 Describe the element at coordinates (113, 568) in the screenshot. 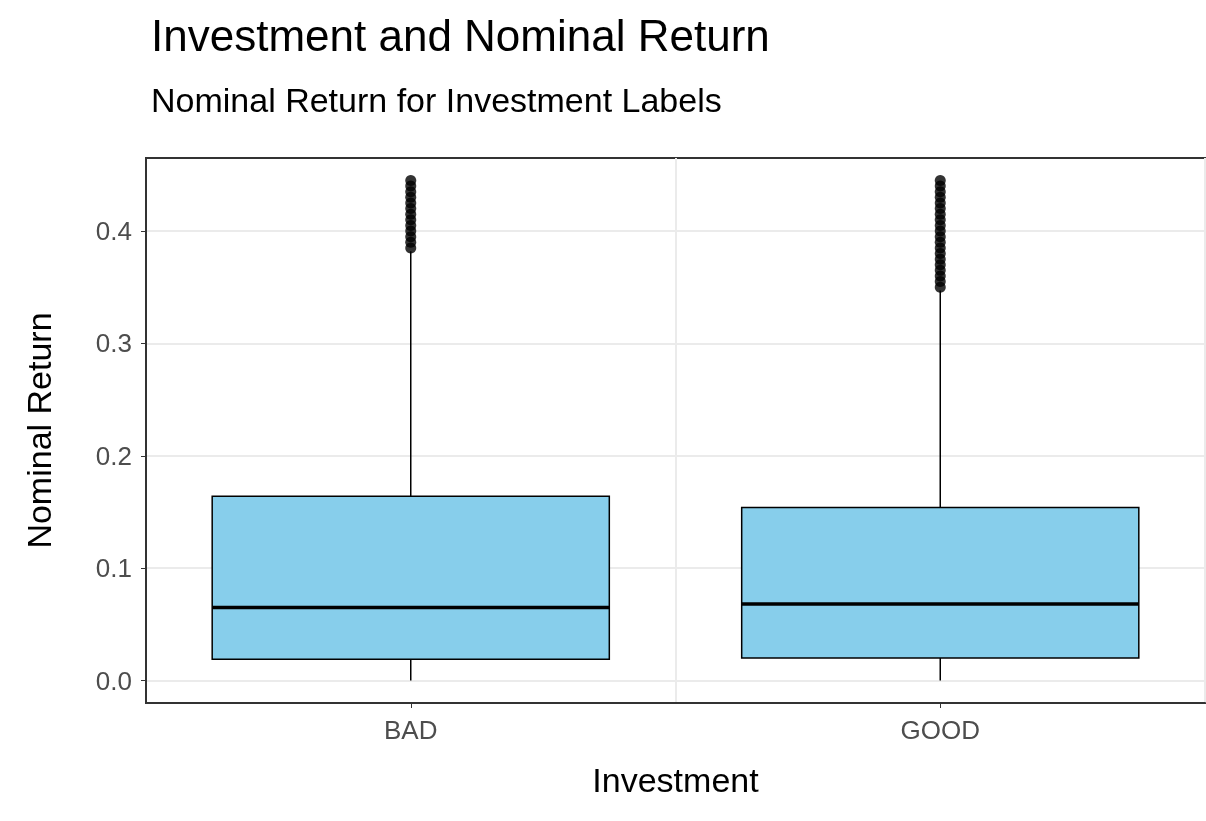

I see `y-tick-label: 0.1` at that location.